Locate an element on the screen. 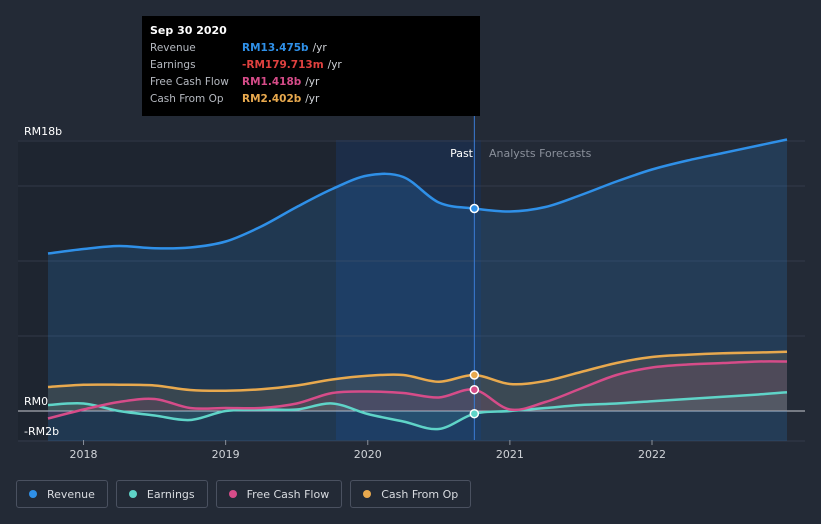 The width and height of the screenshot is (821, 524). tooltip-row-revenue: Revenue RM13.475b /yr is located at coordinates (315, 48).